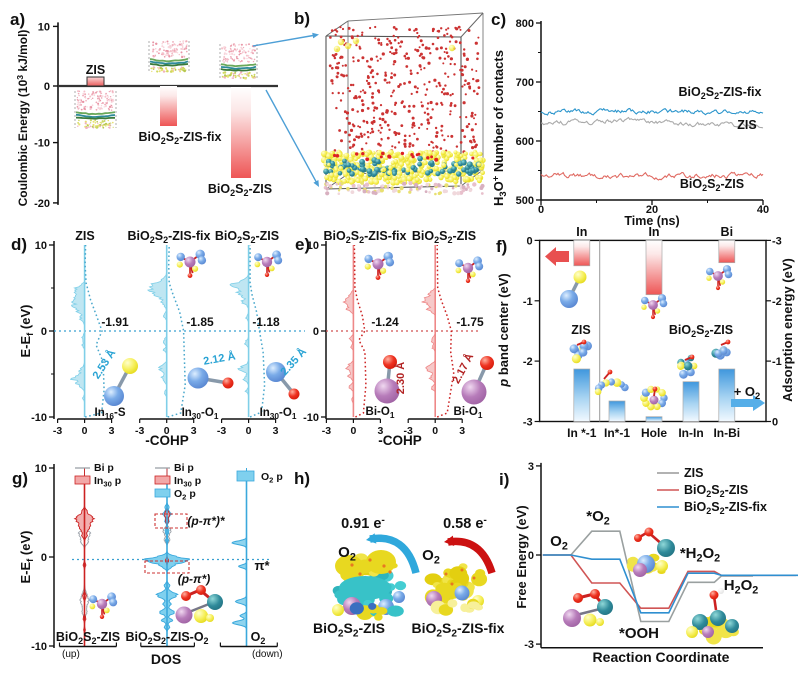 This screenshot has width=800, height=679. I want to click on svg-text: In-In, so click(690, 433).